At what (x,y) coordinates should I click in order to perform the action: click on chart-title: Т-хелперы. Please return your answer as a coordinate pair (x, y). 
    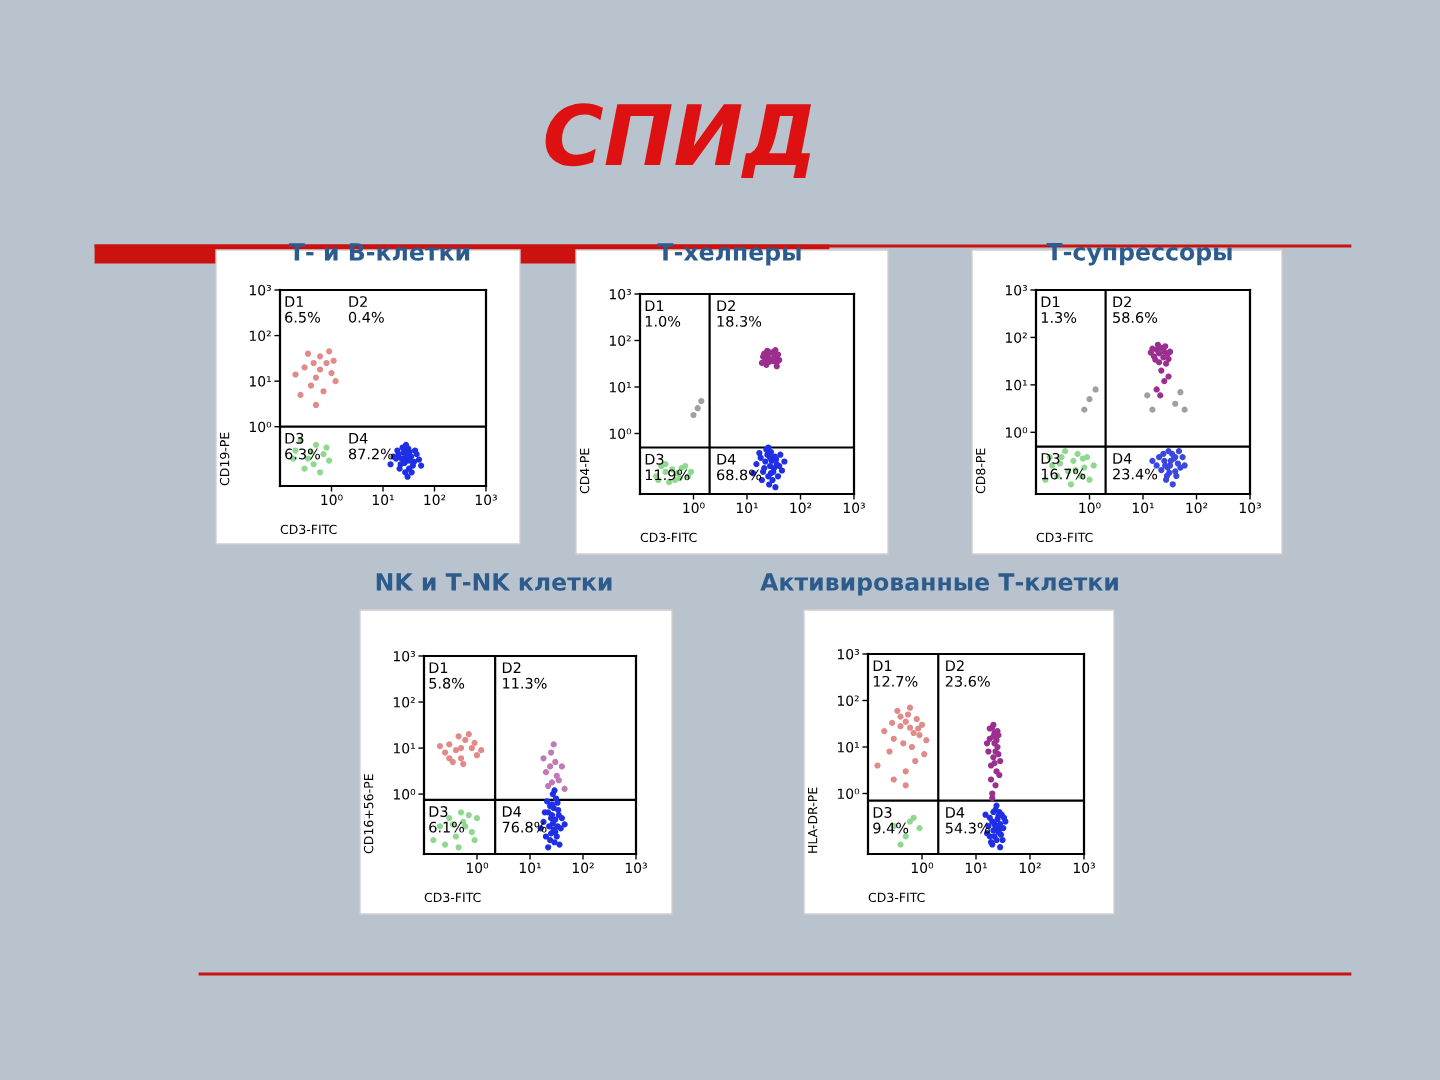
    Looking at the image, I should click on (729, 254).